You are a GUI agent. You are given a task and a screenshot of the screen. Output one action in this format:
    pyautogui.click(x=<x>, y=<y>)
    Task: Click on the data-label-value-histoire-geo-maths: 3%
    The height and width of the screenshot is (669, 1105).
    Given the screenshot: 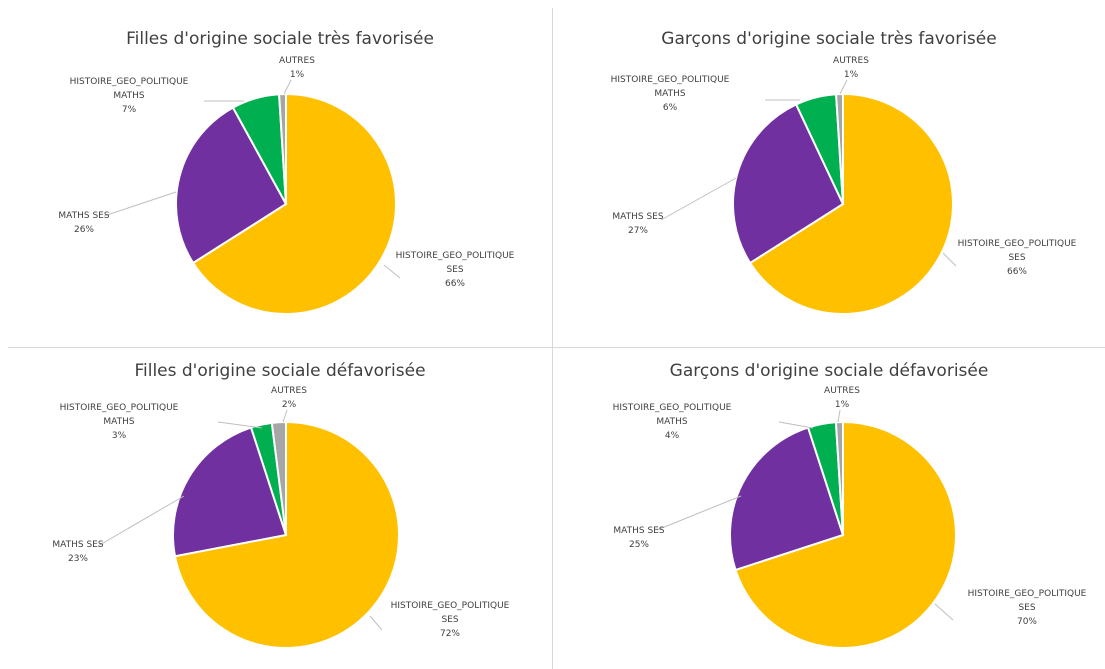 What is the action you would take?
    pyautogui.click(x=119, y=436)
    